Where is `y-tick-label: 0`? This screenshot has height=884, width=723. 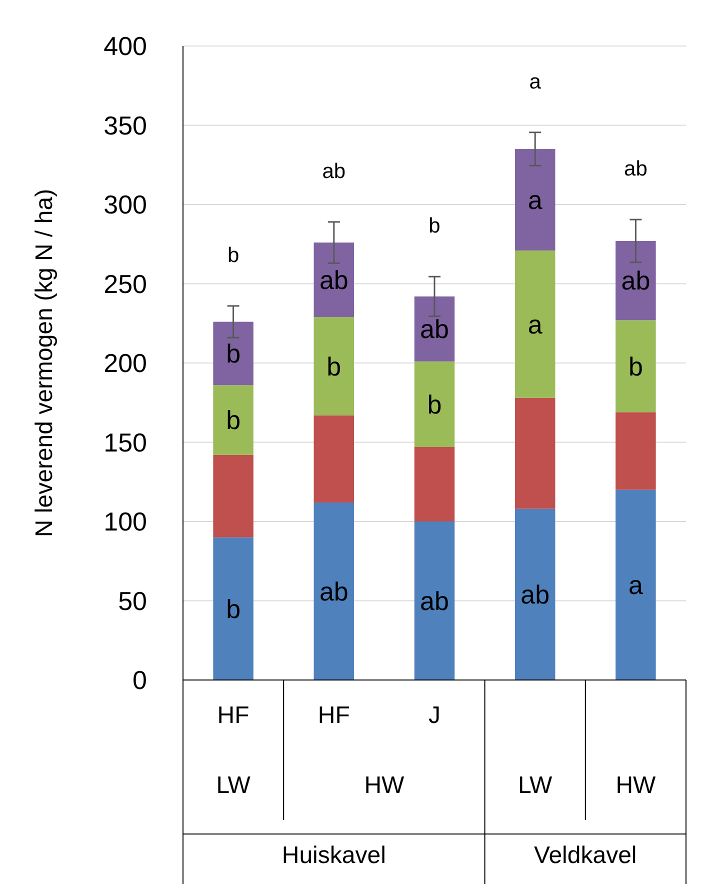
y-tick-label: 0 is located at coordinates (139, 680).